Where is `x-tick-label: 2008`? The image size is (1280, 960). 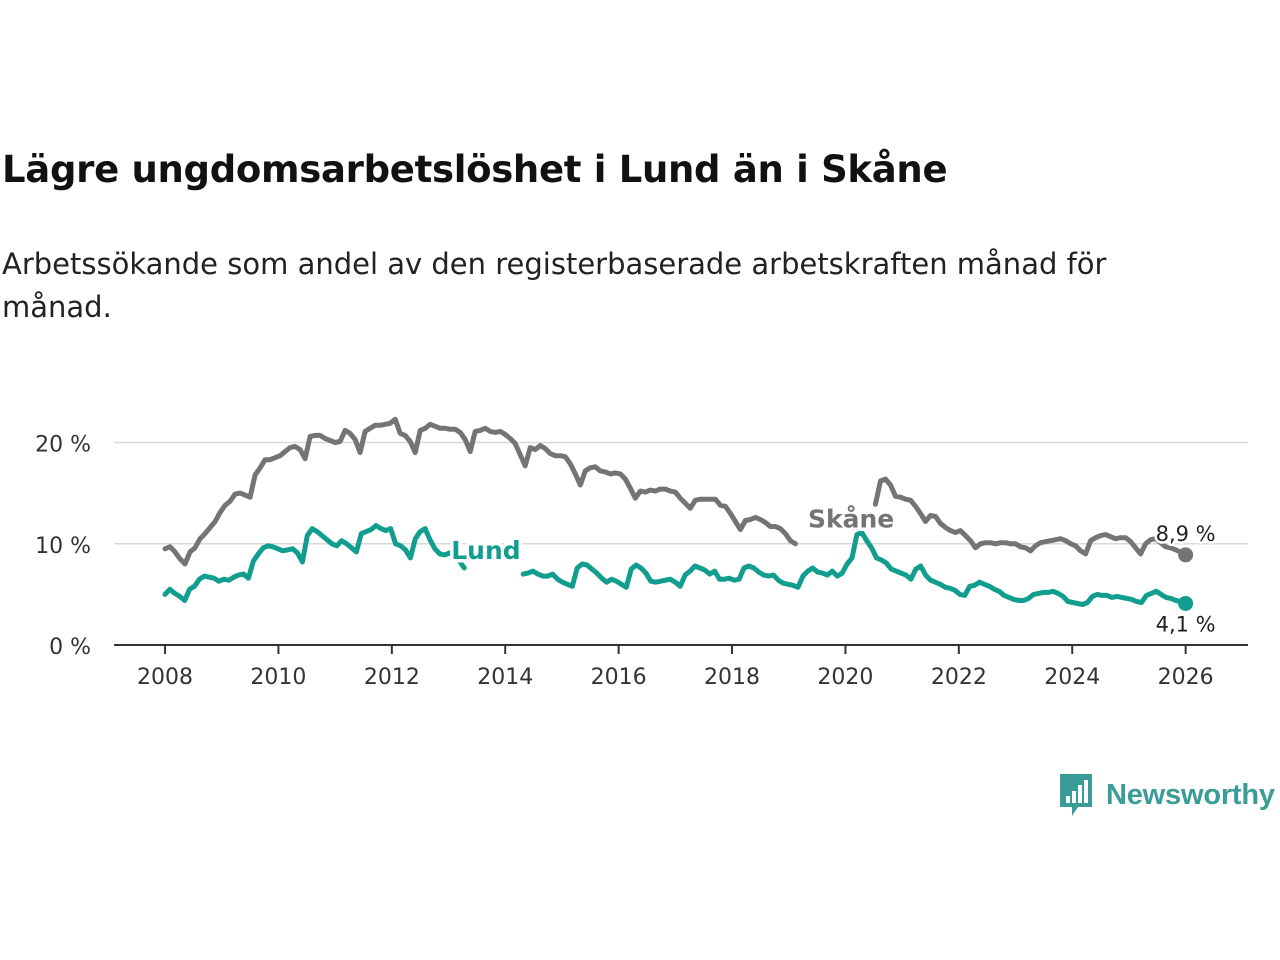 x-tick-label: 2008 is located at coordinates (165, 677).